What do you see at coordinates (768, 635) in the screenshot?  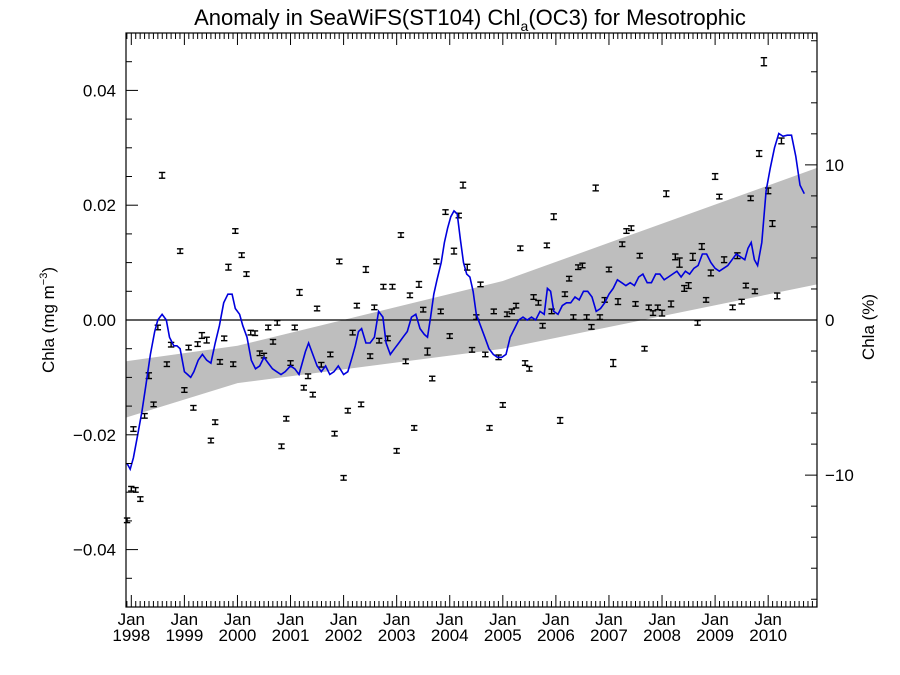 I see `x-tick-year: 2010` at bounding box center [768, 635].